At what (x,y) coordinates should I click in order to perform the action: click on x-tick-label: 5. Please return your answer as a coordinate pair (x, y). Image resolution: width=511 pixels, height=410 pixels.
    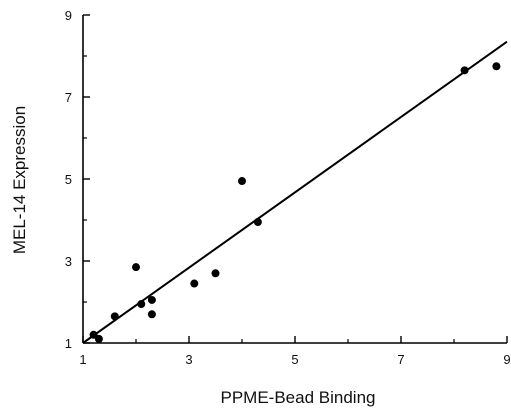
    Looking at the image, I should click on (294, 359).